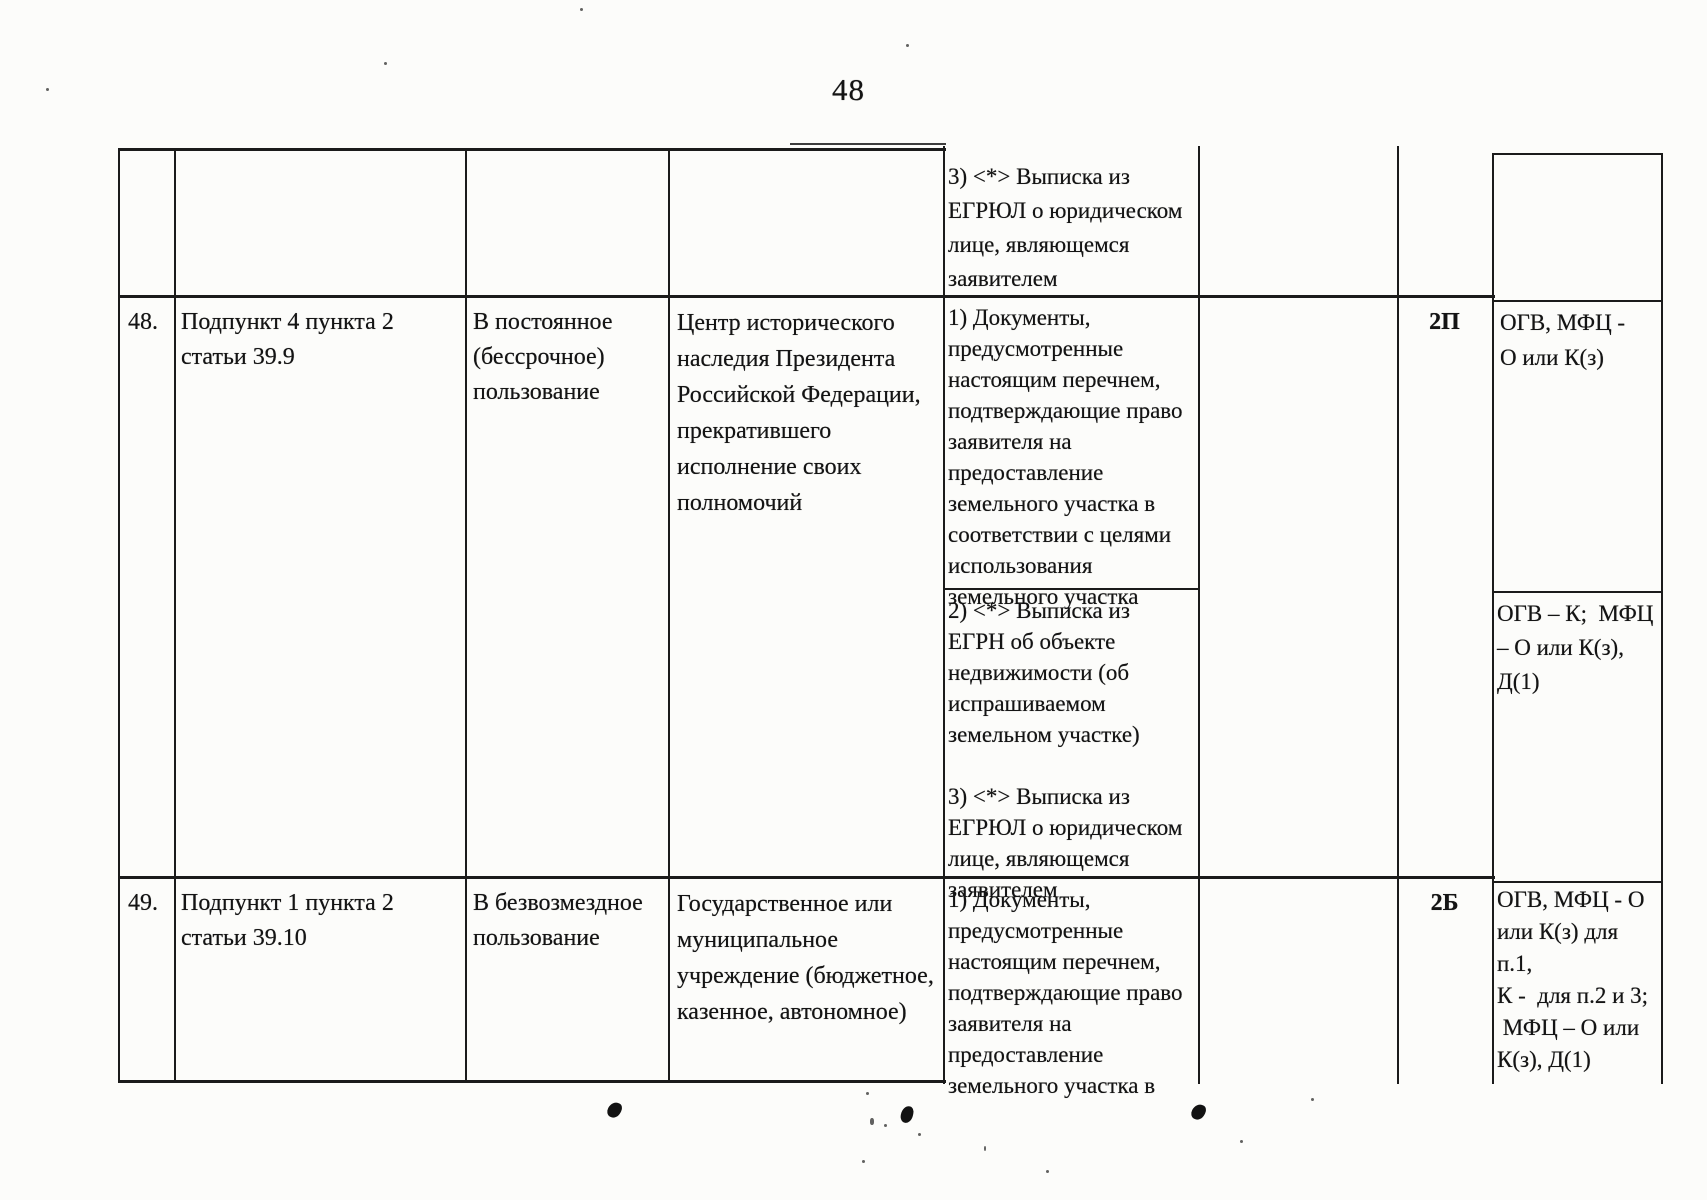 The image size is (1707, 1200). What do you see at coordinates (143, 903) in the screenshot?
I see `cell-row-number: 49.` at bounding box center [143, 903].